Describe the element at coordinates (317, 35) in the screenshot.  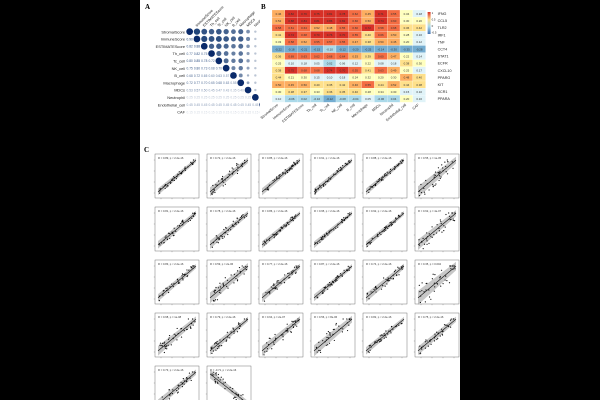
I see `heat-value: 0.70` at that location.